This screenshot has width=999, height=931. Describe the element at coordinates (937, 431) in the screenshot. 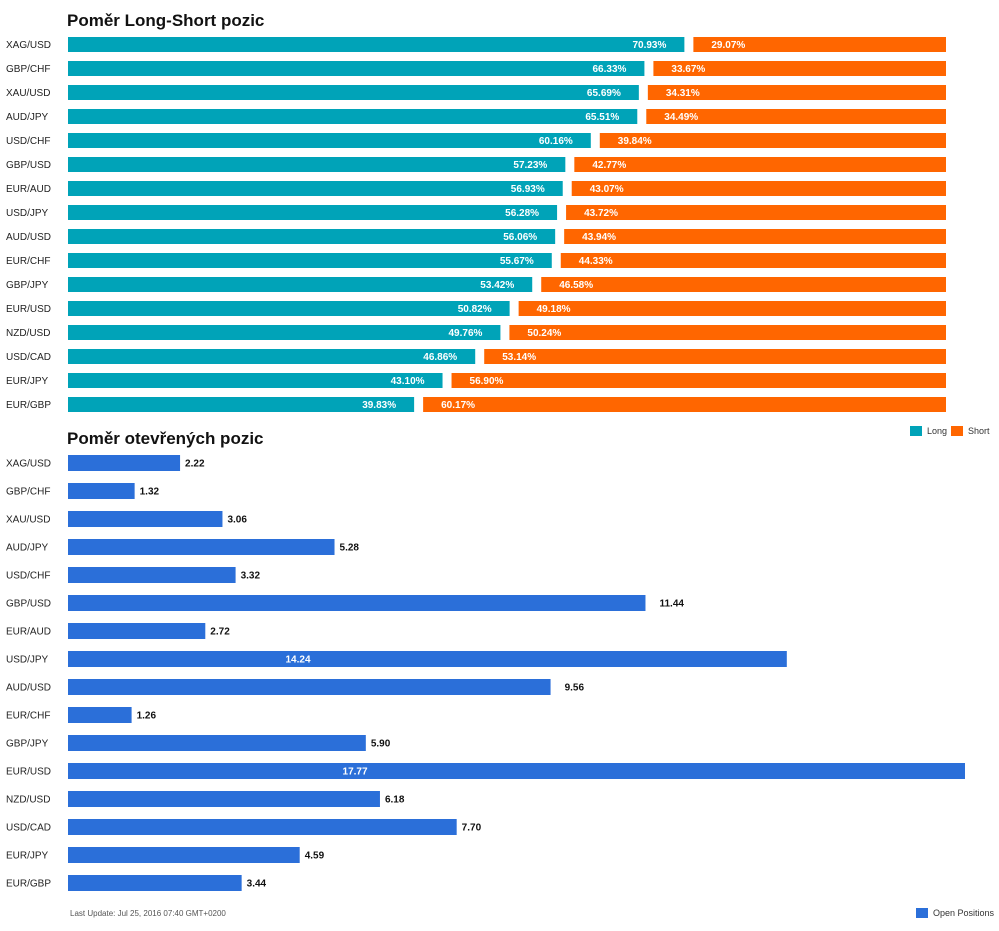

I see `legend-long-label: Long` at that location.